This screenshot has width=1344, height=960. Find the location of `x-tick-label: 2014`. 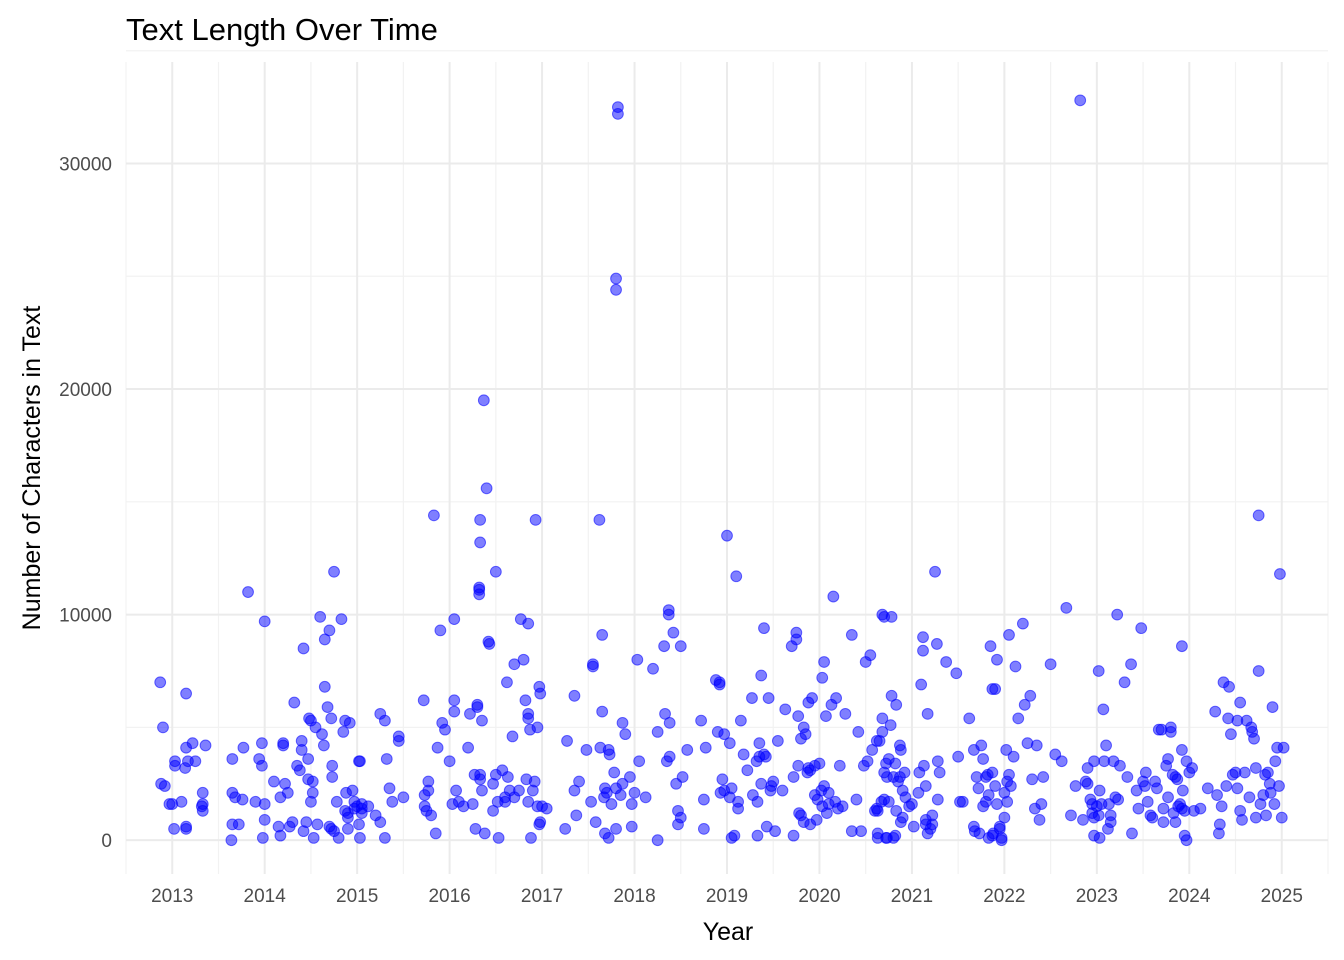

x-tick-label: 2014 is located at coordinates (265, 896).